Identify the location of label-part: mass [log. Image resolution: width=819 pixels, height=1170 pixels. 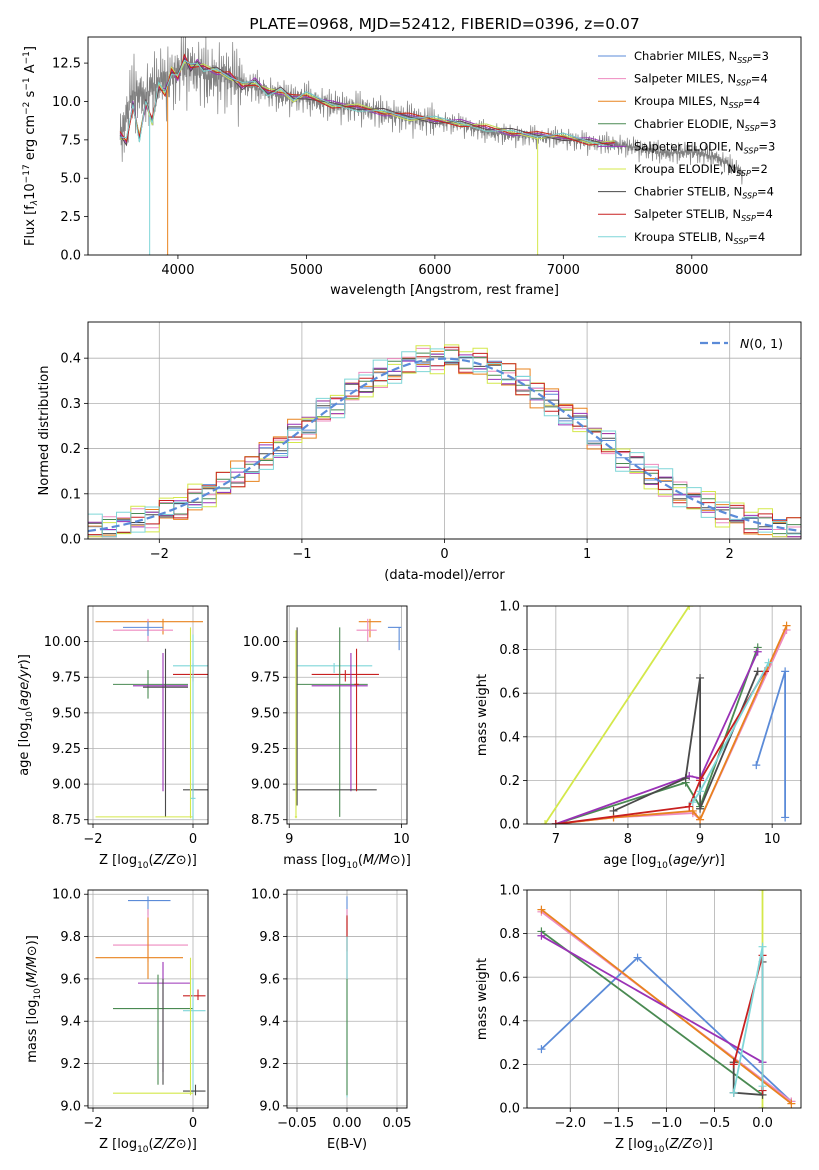
(314, 860).